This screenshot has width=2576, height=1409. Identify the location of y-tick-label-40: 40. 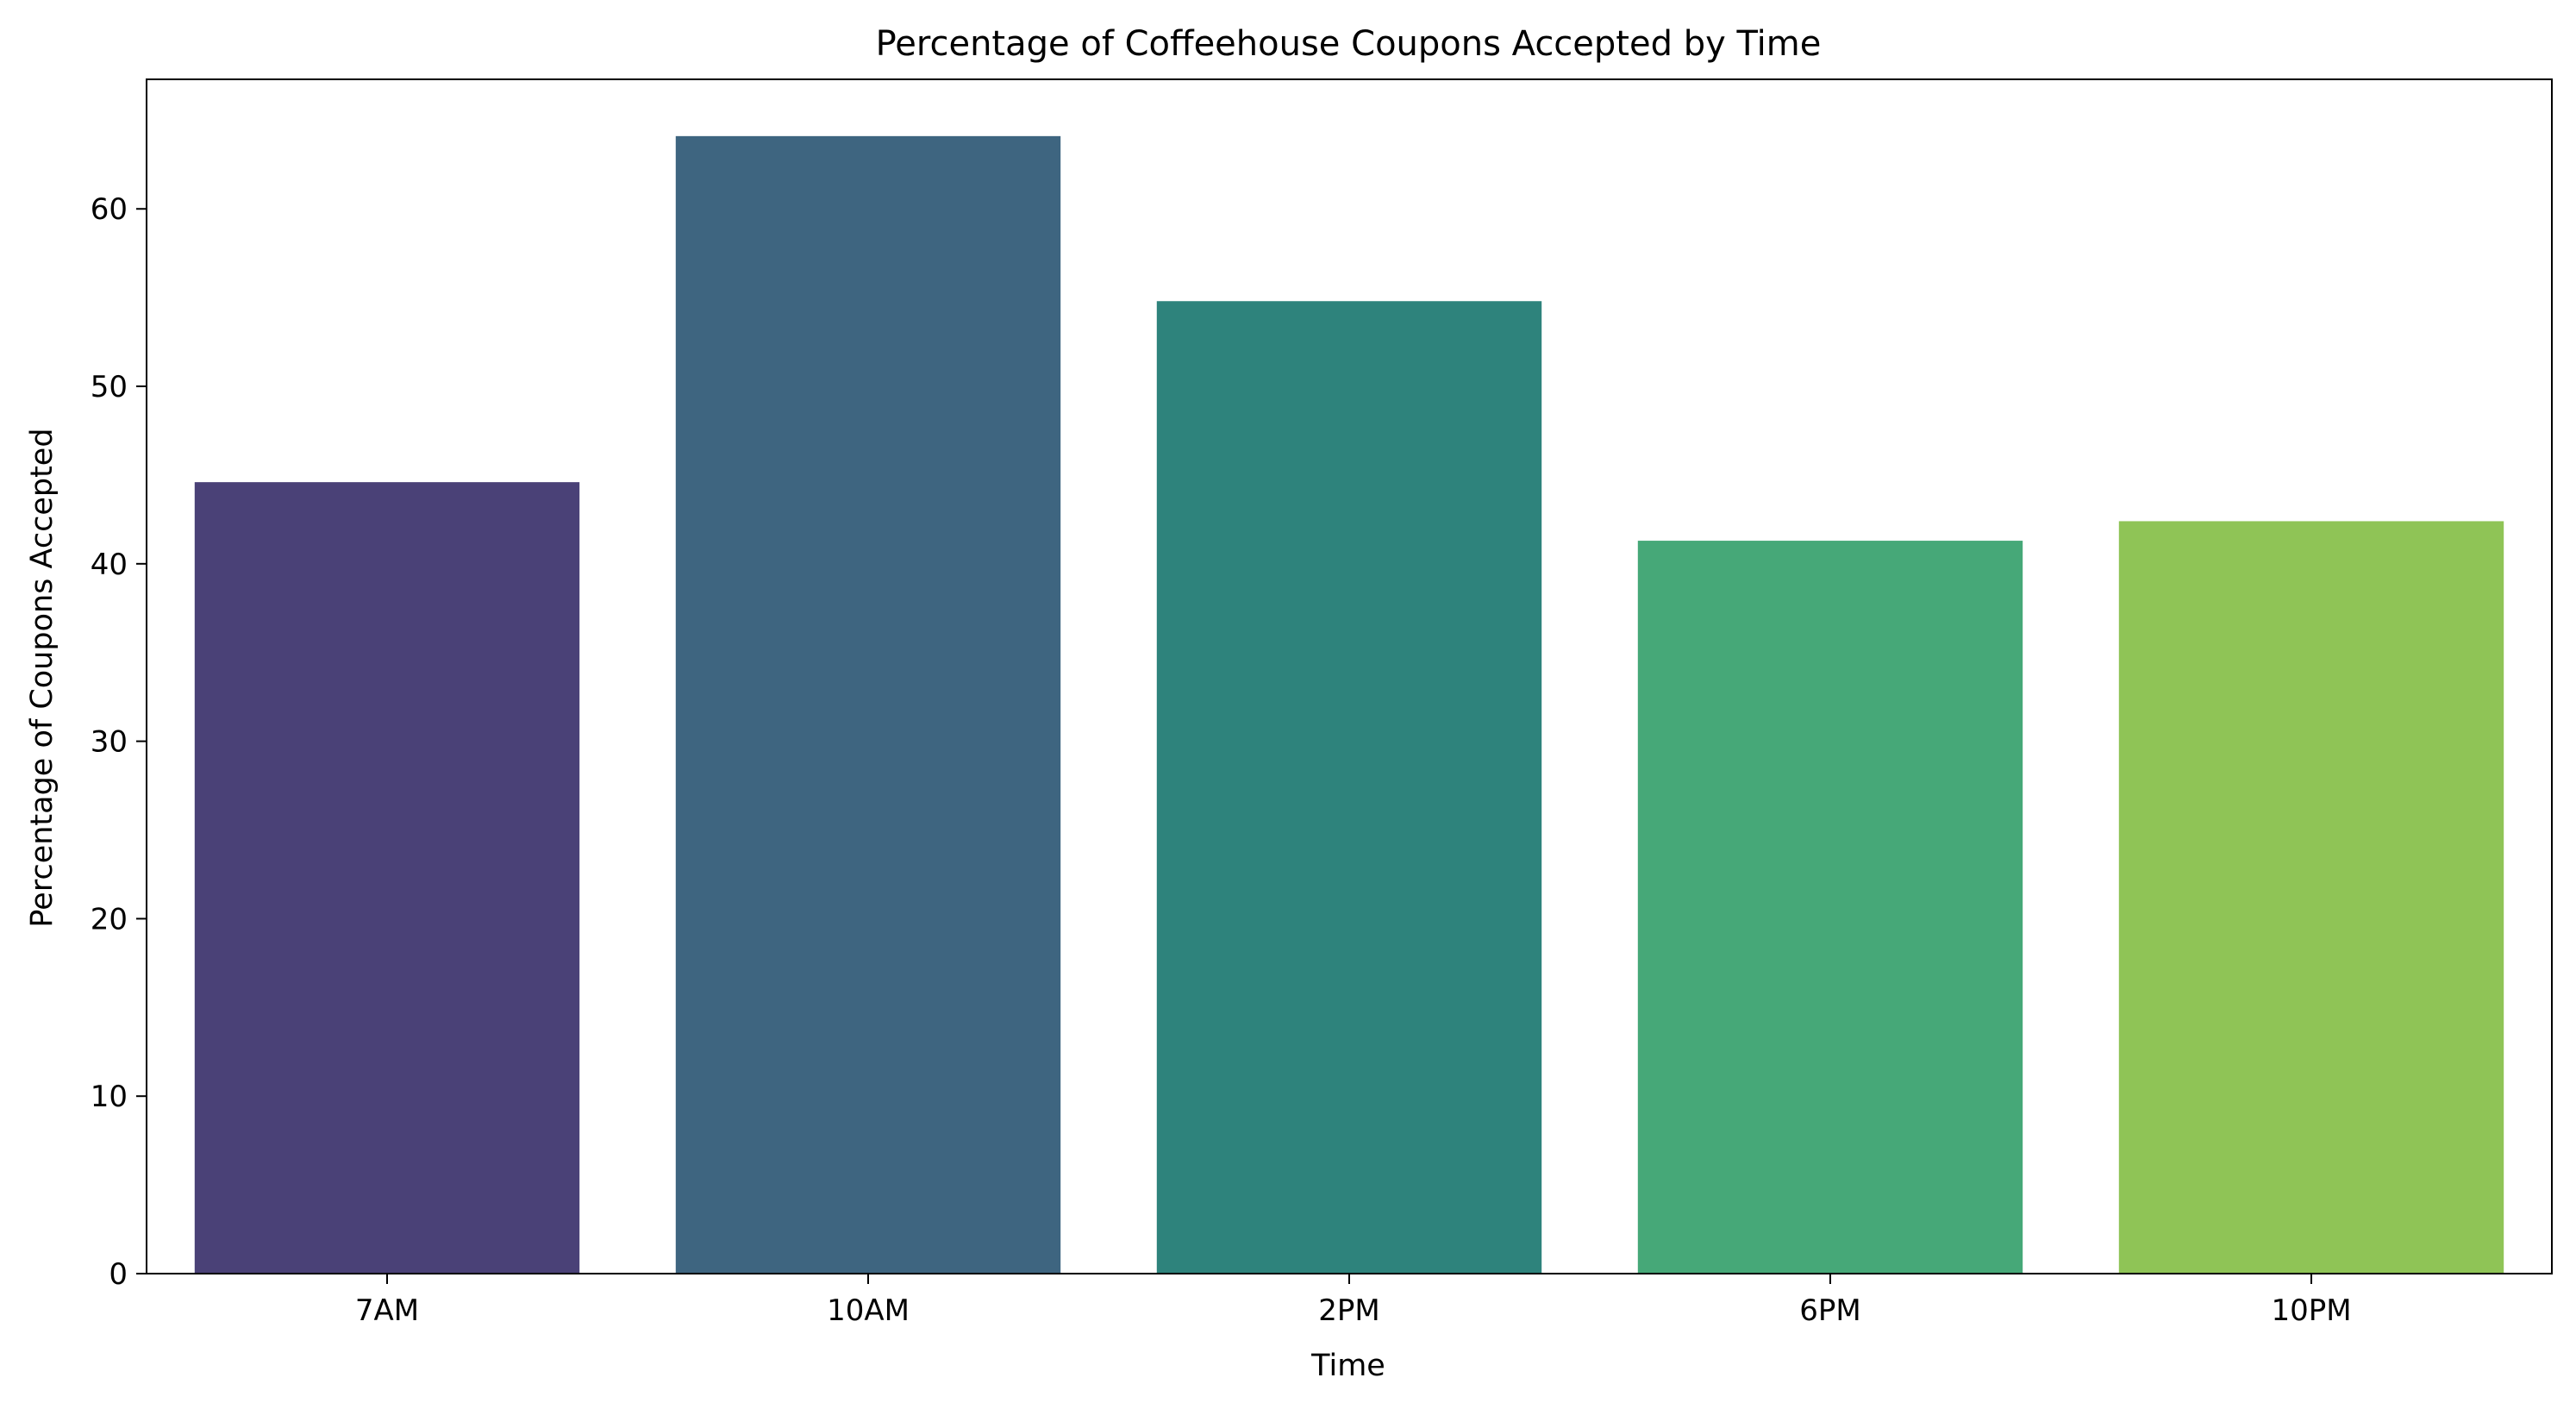
(109, 565).